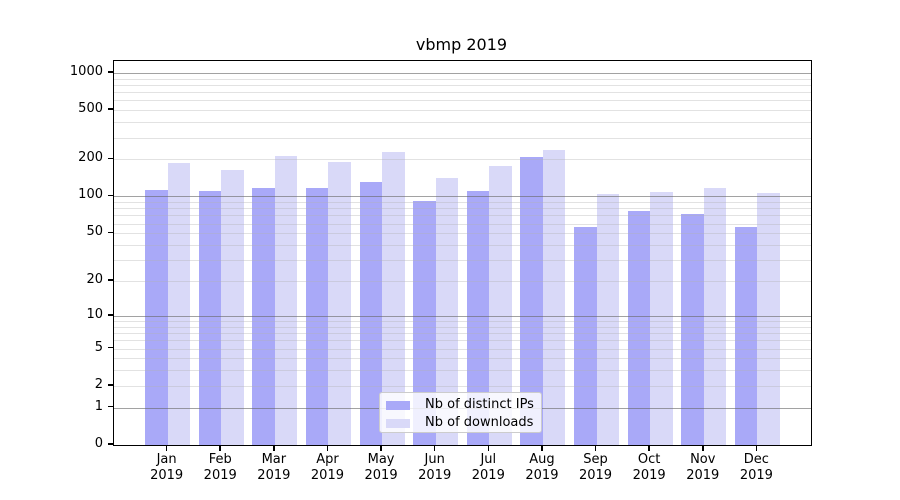 This screenshot has width=900, height=500. What do you see at coordinates (94, 314) in the screenshot?
I see `y-tick-label: 10` at bounding box center [94, 314].